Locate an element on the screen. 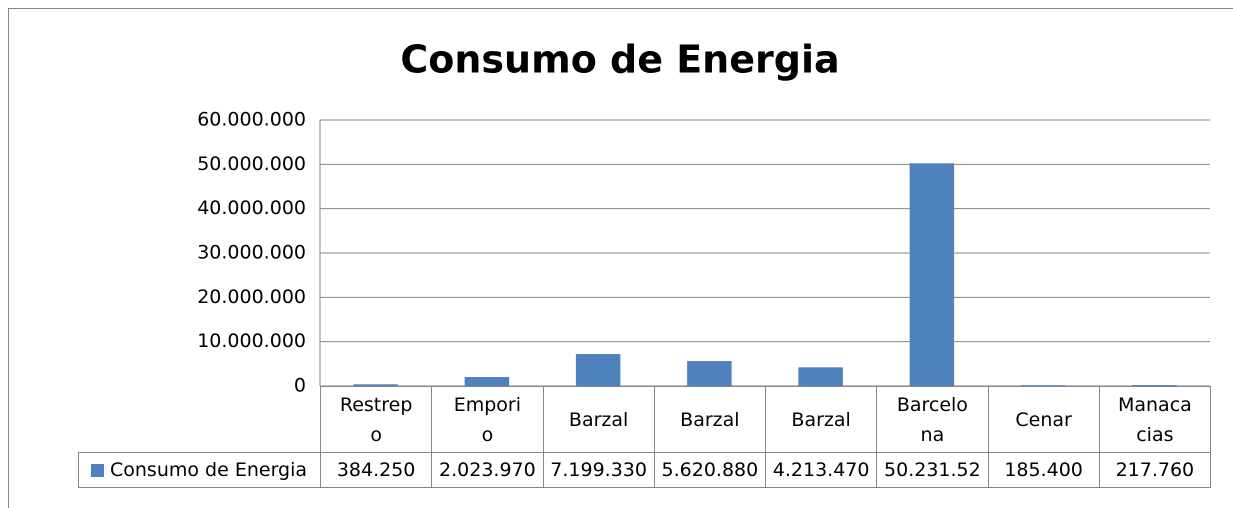 Image resolution: width=1233 pixels, height=508 pixels. category-cell: Manacacias is located at coordinates (1154, 419).